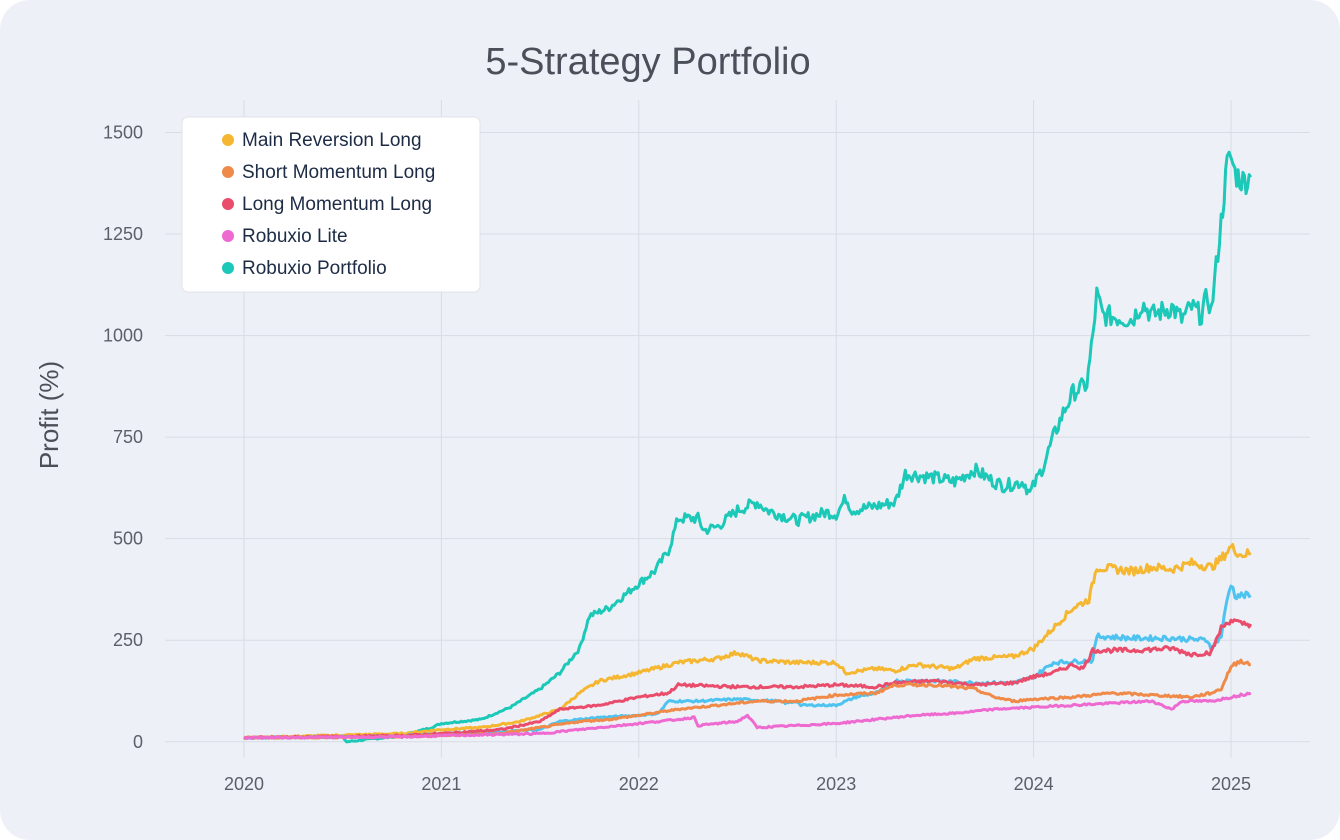  Describe the element at coordinates (128, 437) in the screenshot. I see `y-tick-750: 750` at that location.